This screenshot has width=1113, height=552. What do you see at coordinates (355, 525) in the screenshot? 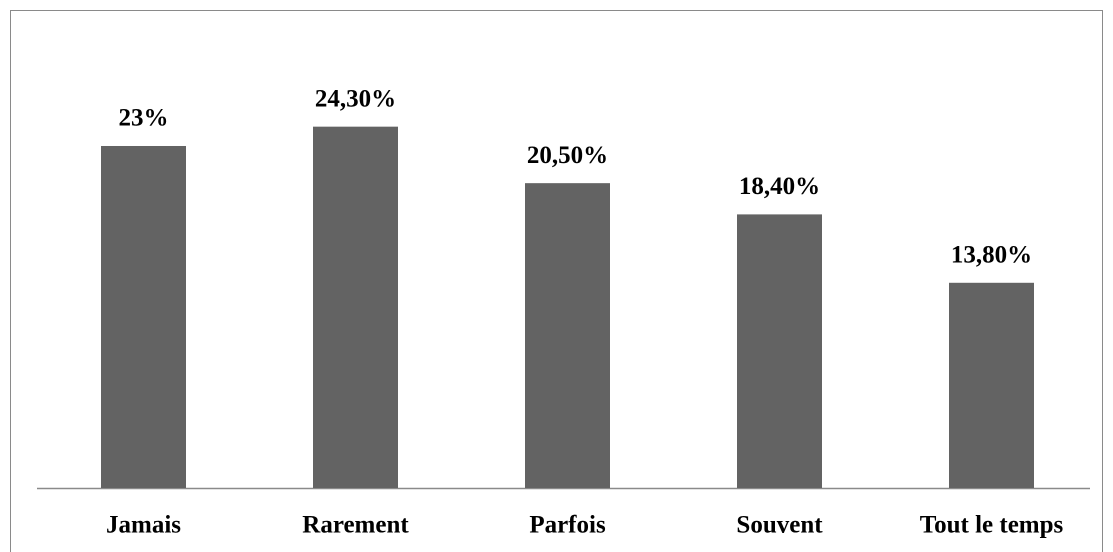
I see `x-tick-label: Rarement` at bounding box center [355, 525].